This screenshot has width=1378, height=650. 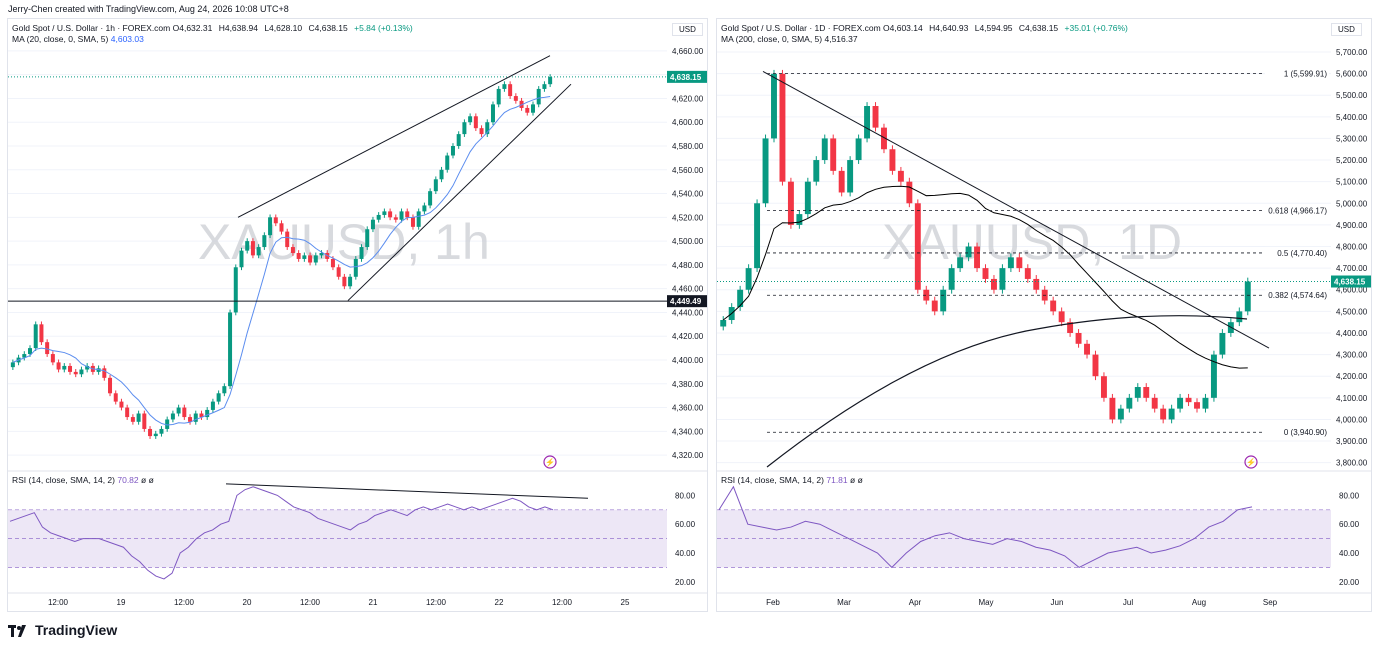 I want to click on lightning-glyph: ⚡, so click(x=550, y=462).